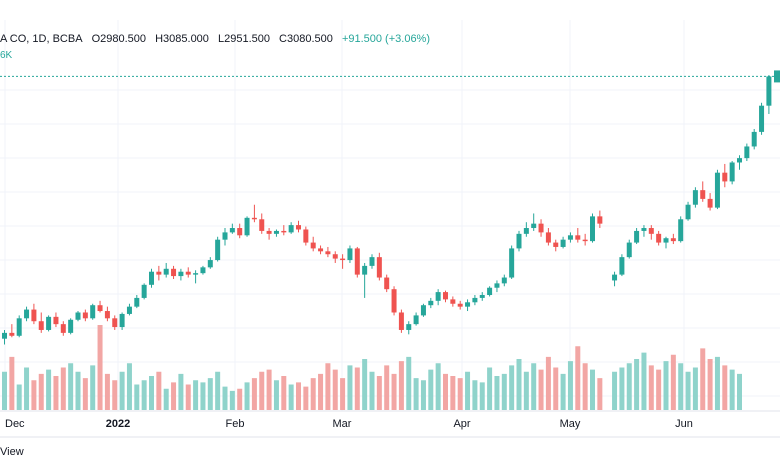 The image size is (780, 470). What do you see at coordinates (342, 424) in the screenshot?
I see `x-tick-label: Mar` at bounding box center [342, 424].